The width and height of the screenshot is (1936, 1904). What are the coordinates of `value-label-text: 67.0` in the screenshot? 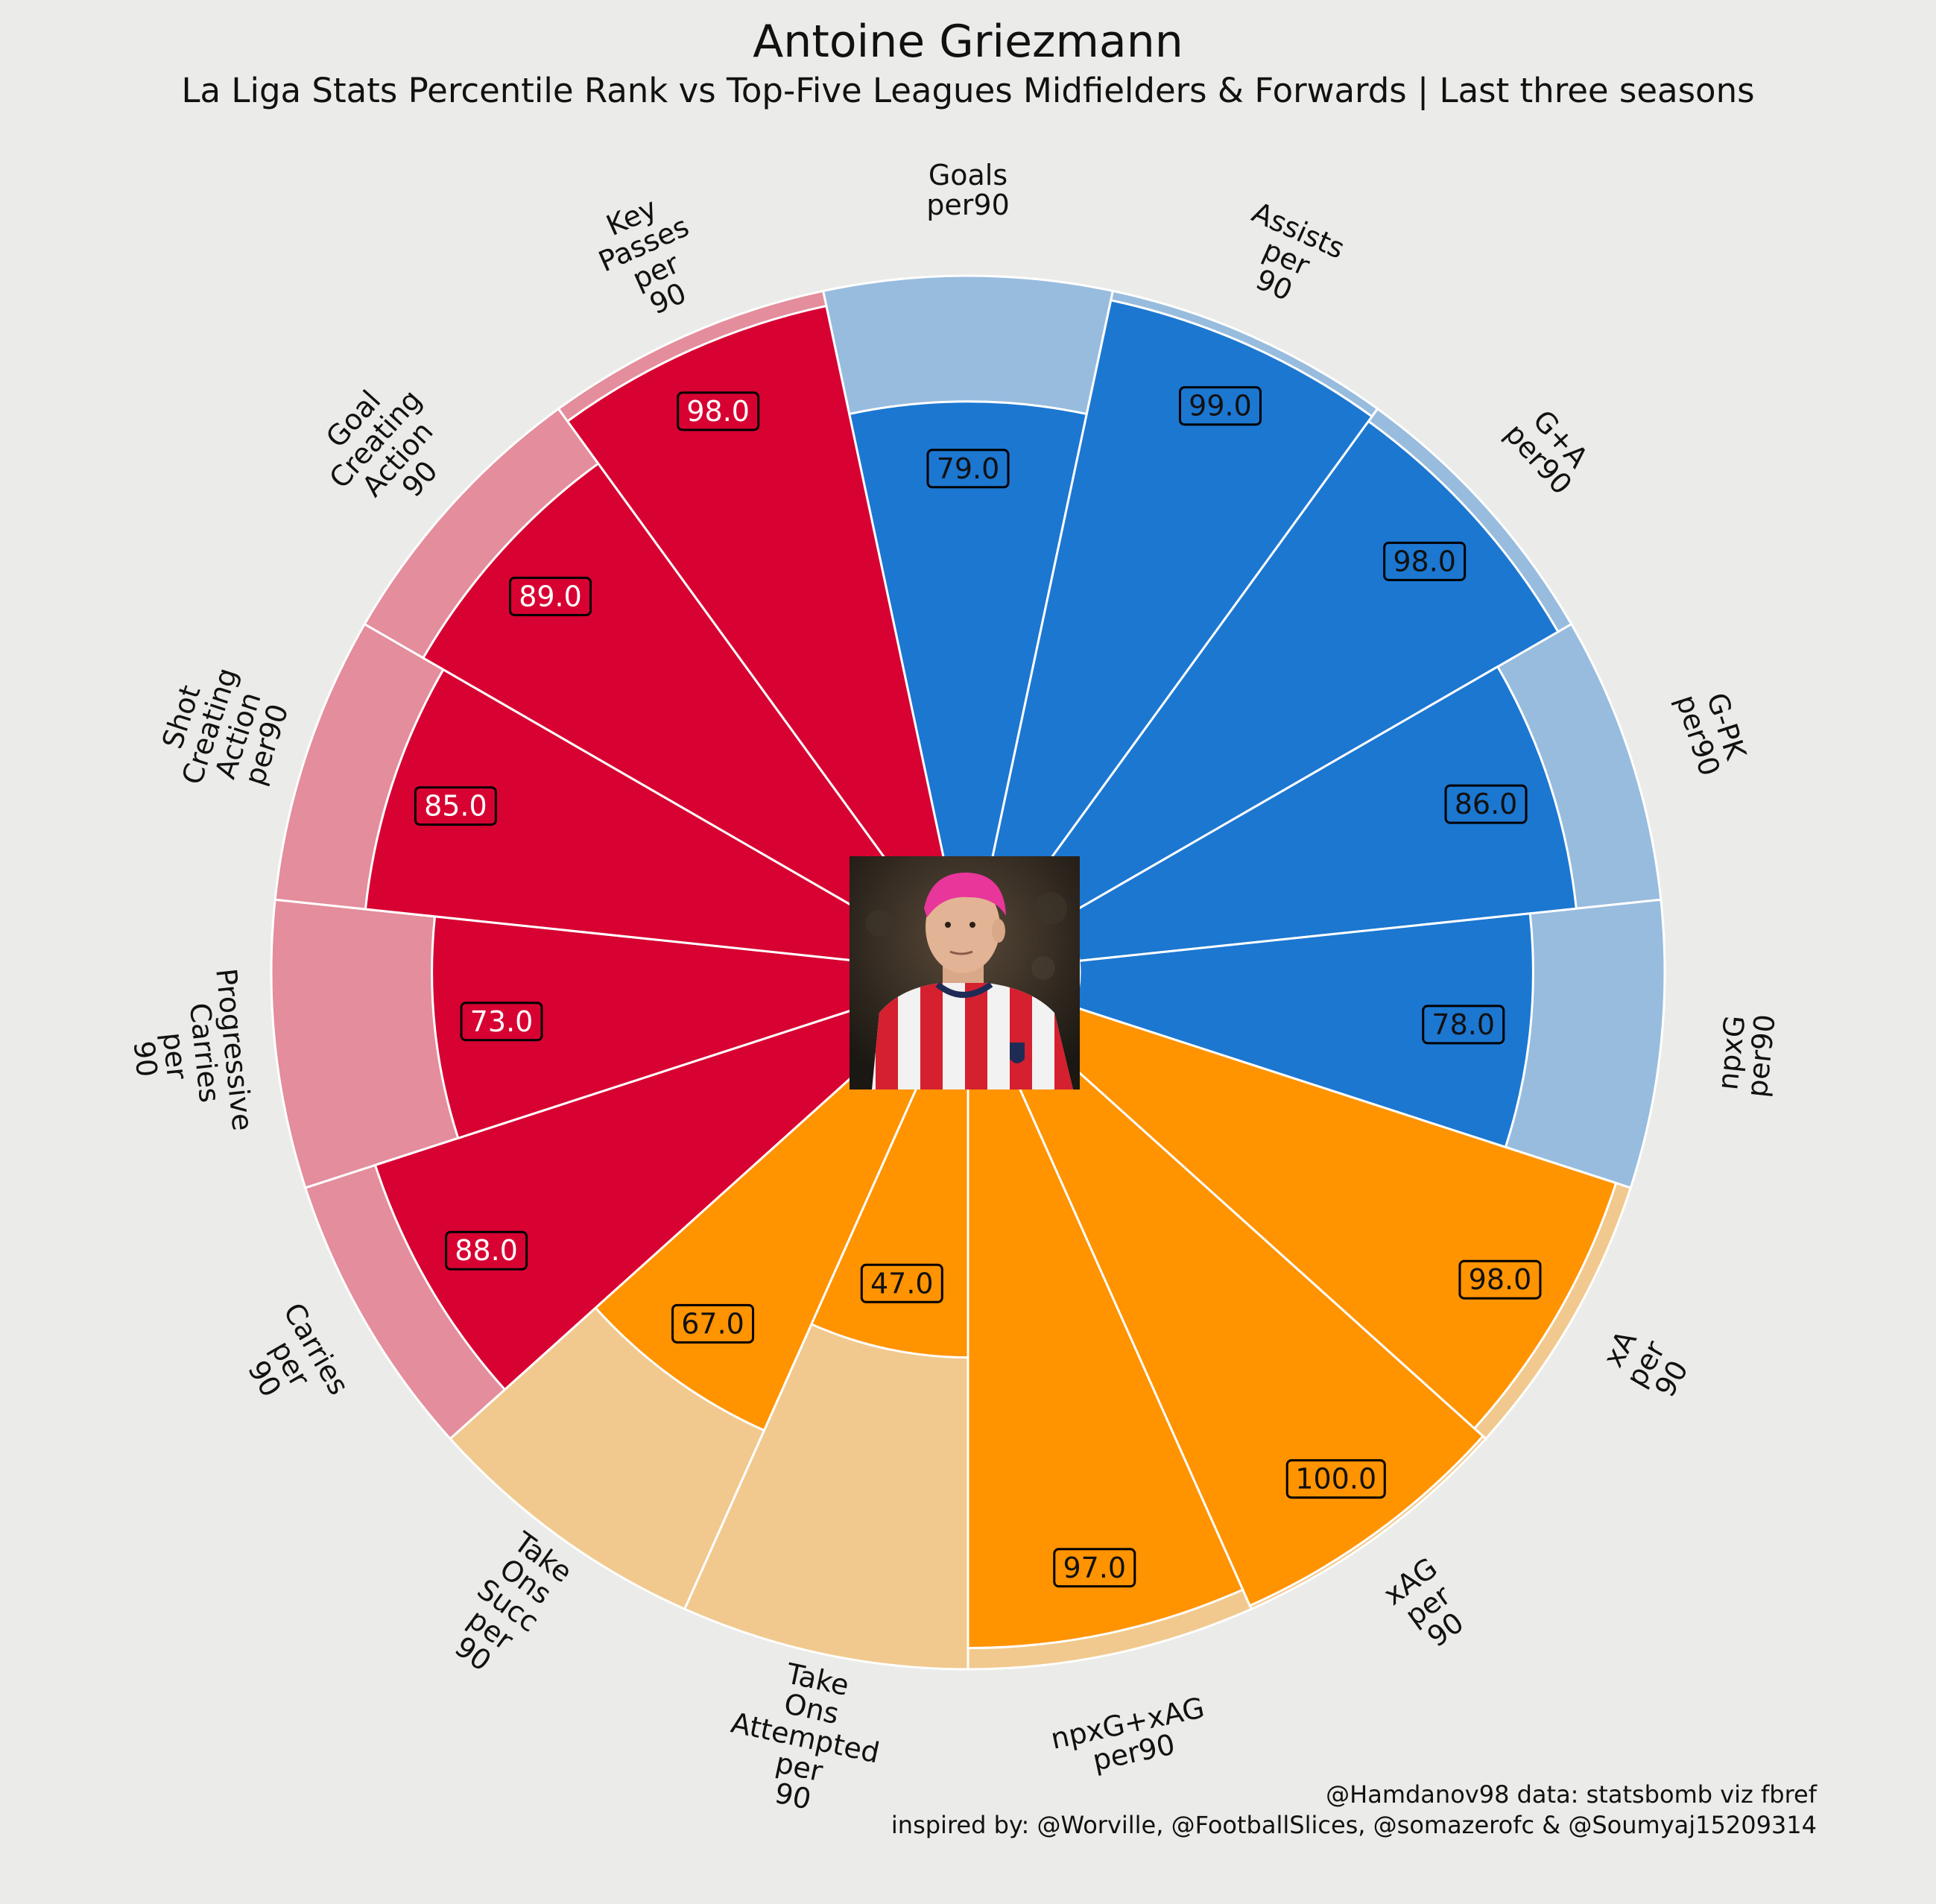 It's located at (712, 1323).